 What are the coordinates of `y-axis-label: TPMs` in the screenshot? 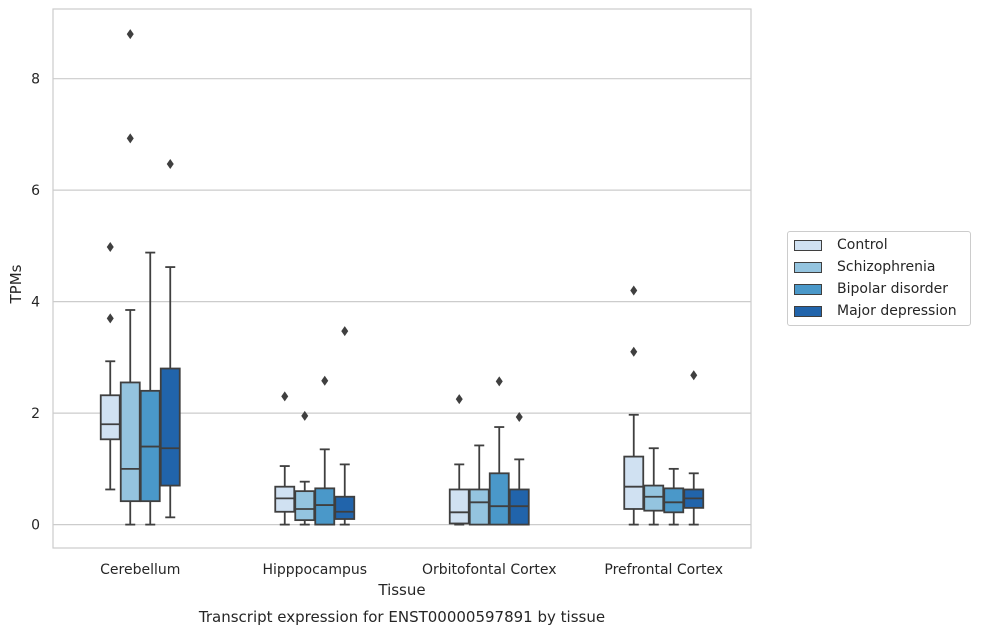 It's located at (16, 284).